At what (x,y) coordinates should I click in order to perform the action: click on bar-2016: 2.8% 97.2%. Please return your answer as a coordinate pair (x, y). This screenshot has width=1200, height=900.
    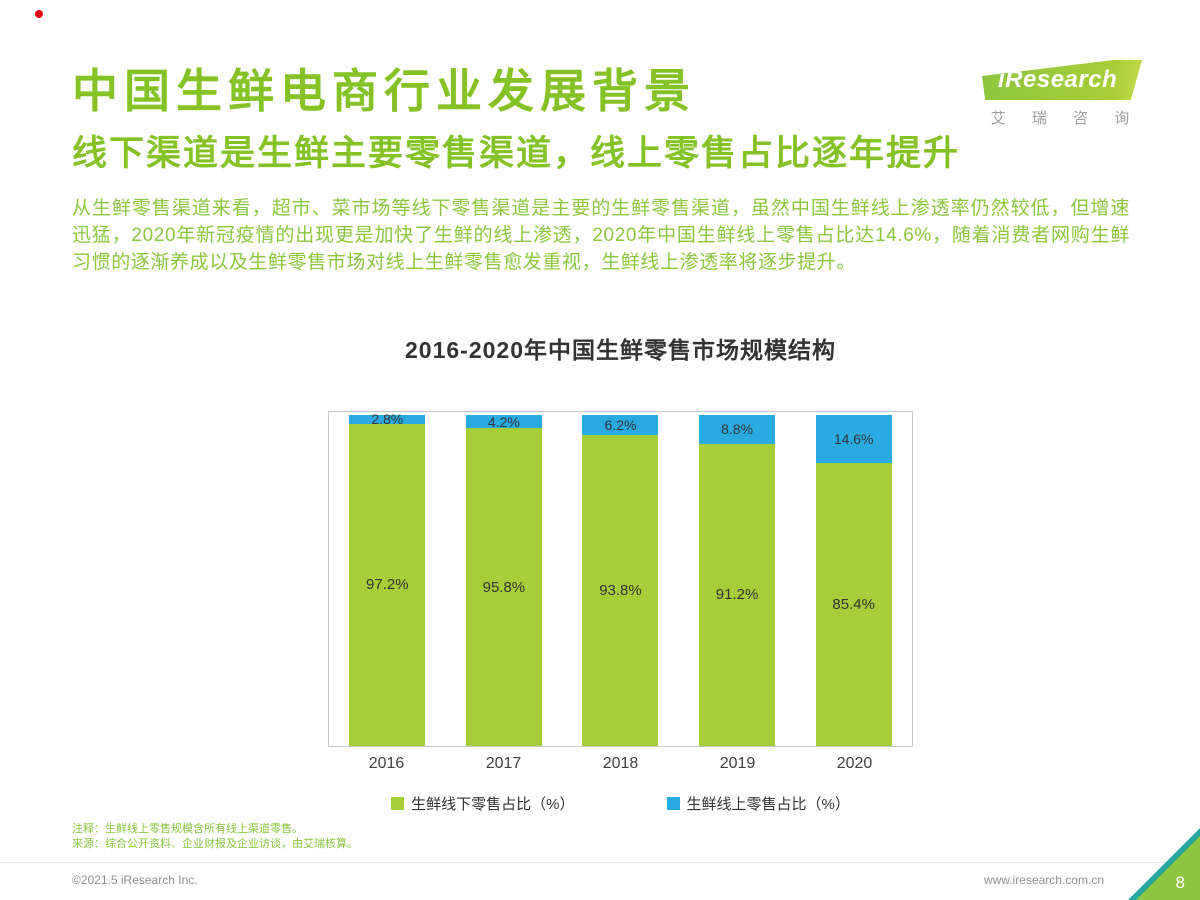
    Looking at the image, I should click on (387, 578).